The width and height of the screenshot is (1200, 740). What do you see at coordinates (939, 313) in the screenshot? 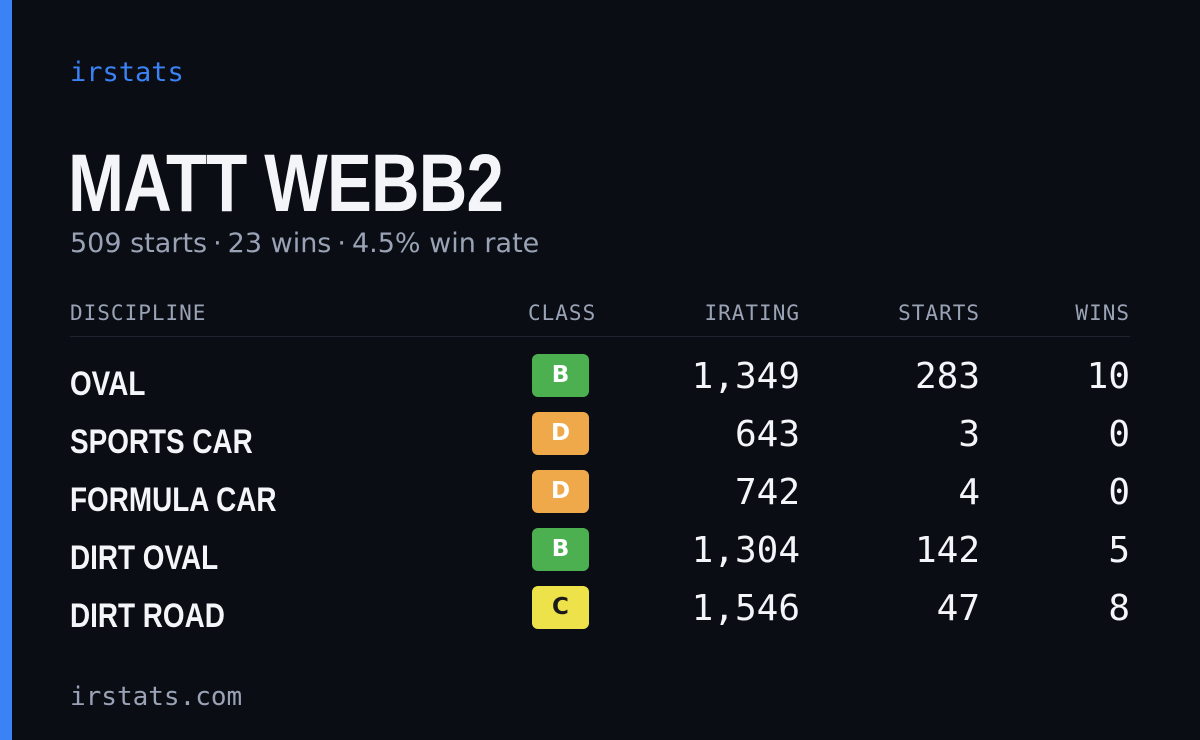
I see `column-header-starts: STARTS` at bounding box center [939, 313].